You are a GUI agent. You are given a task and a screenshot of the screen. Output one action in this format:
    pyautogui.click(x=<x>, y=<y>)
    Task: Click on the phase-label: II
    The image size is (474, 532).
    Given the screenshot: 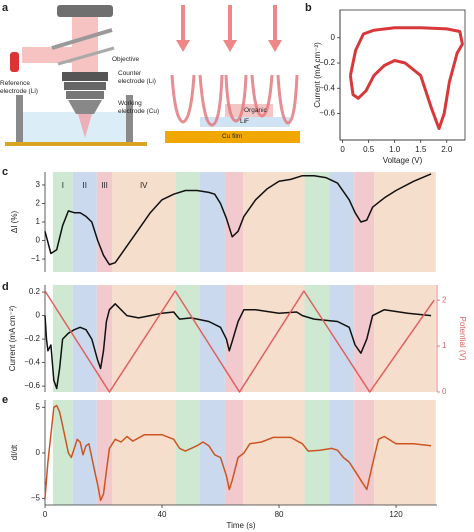 What is the action you would take?
    pyautogui.click(x=85, y=185)
    